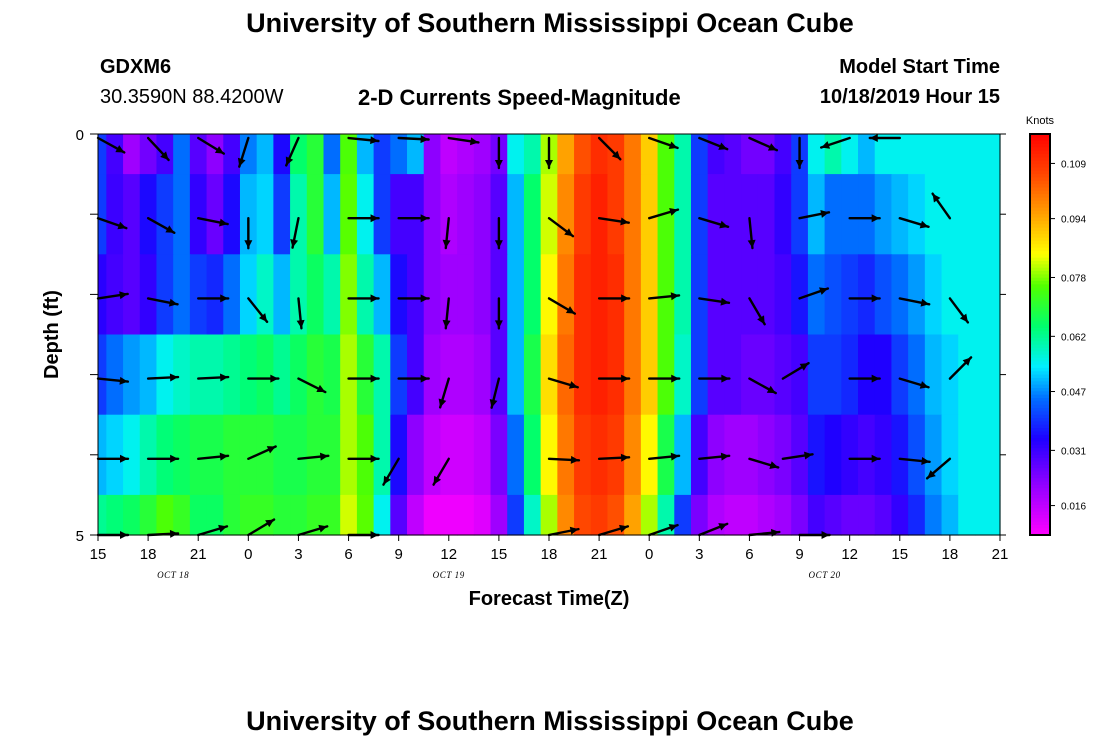 This screenshot has height=750, width=1100. Describe the element at coordinates (1073, 507) in the screenshot. I see `colorbar-tick-label: 0.016` at that location.